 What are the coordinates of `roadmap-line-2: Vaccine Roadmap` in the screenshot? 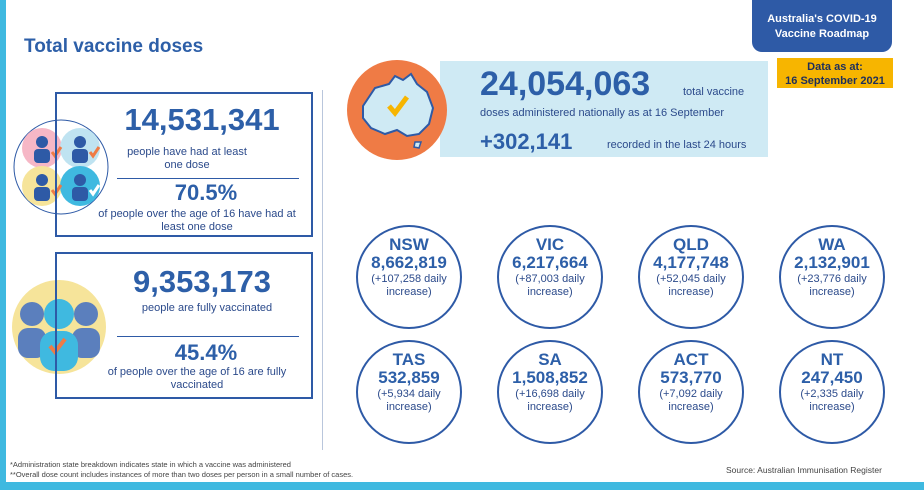 It's located at (822, 34).